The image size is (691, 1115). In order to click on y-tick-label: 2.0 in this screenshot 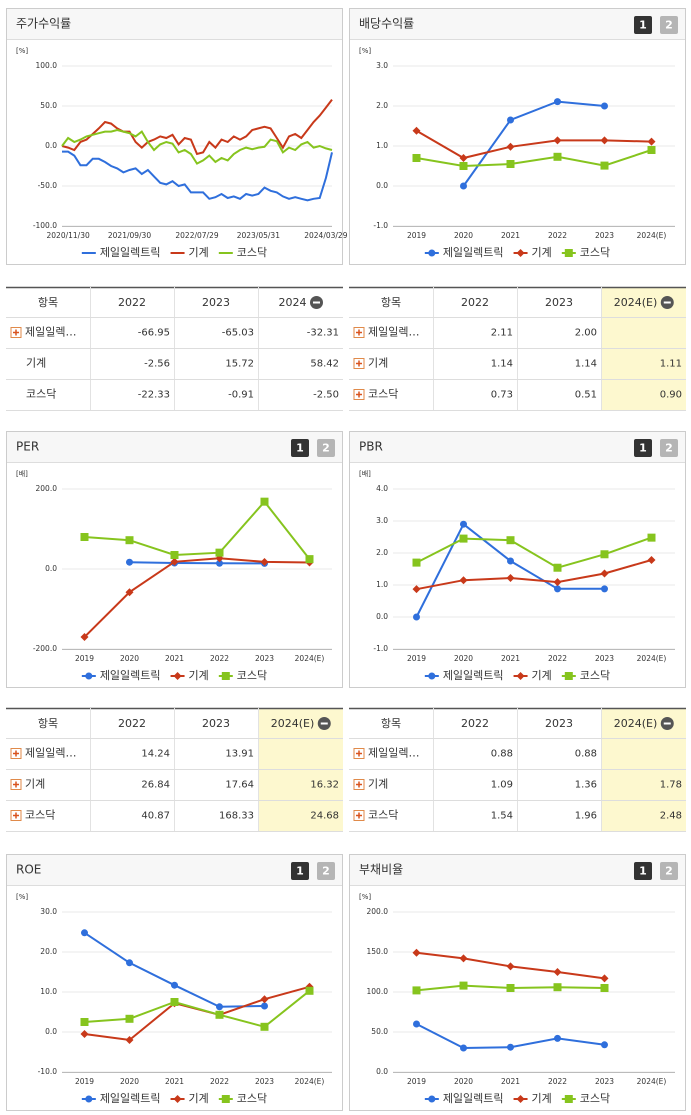, I will do `click(382, 105)`.